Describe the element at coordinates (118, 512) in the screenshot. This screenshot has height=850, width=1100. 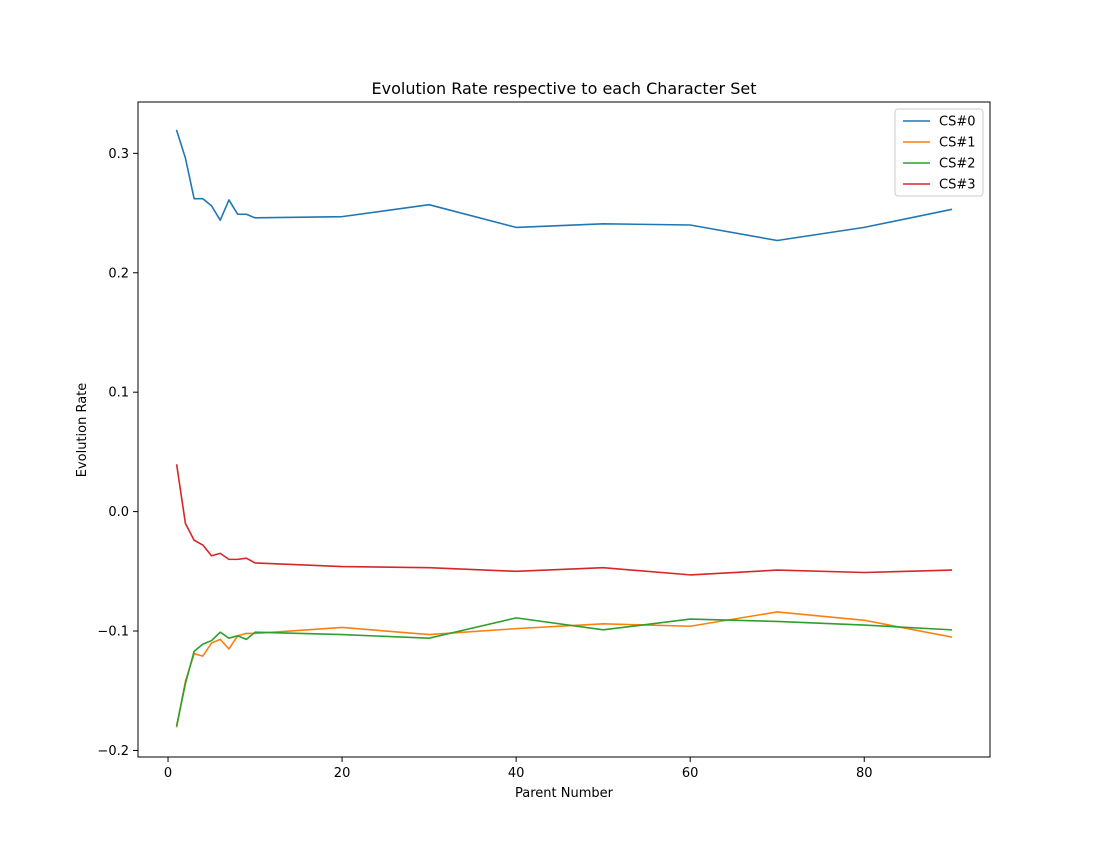
I see `y-tick-label: 0.0` at that location.